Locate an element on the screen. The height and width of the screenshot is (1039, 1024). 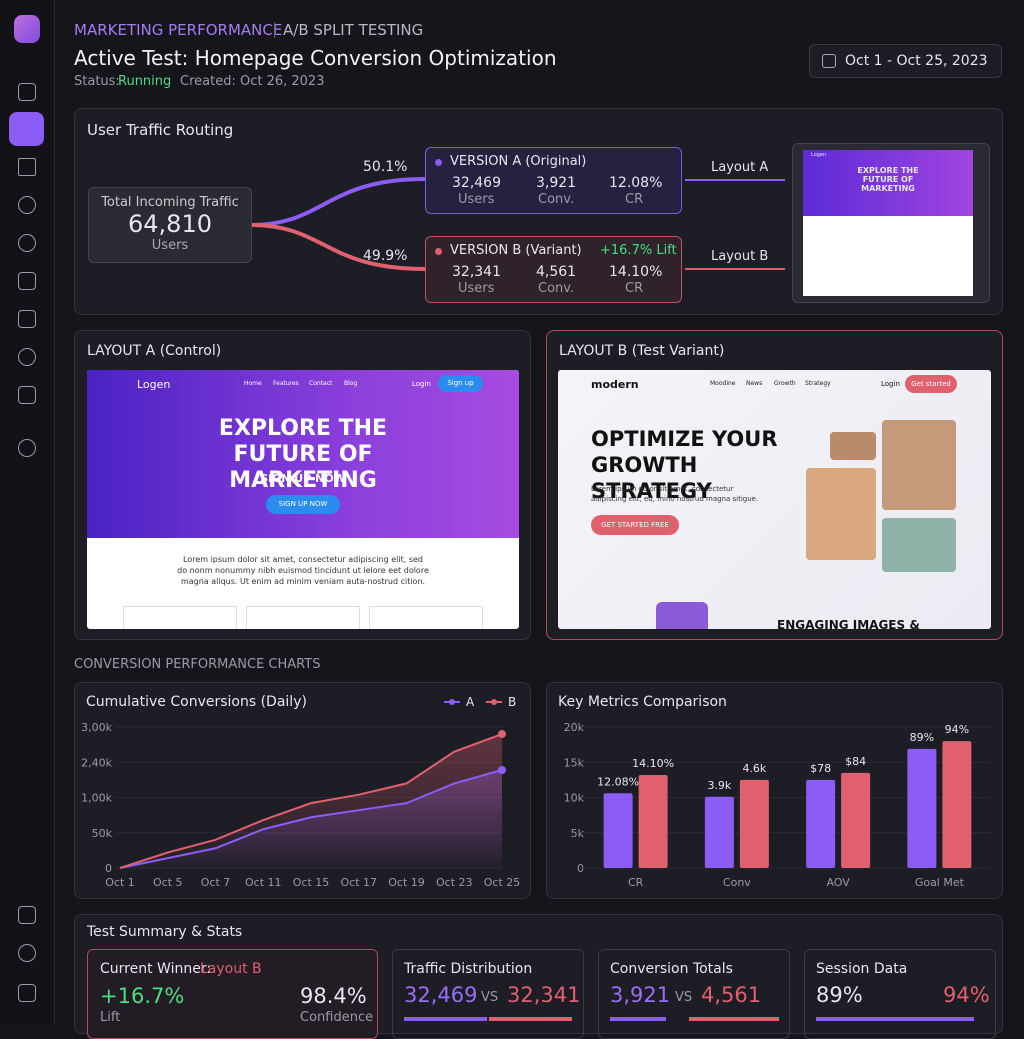
card-icon is located at coordinates (27, 319).